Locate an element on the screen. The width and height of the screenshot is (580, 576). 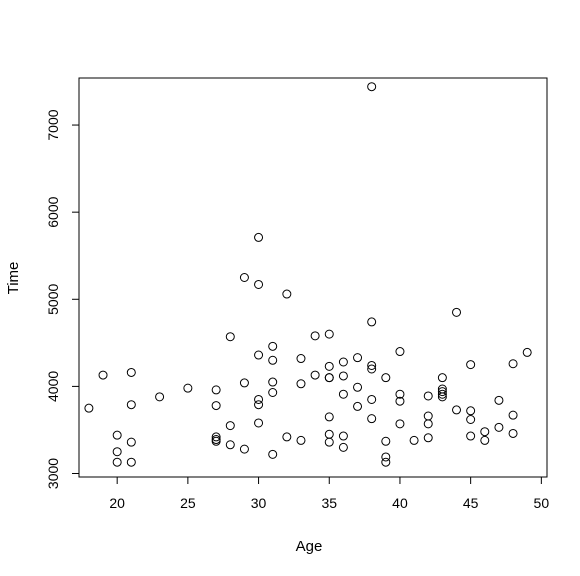
x-tick-label: 45 is located at coordinates (471, 503).